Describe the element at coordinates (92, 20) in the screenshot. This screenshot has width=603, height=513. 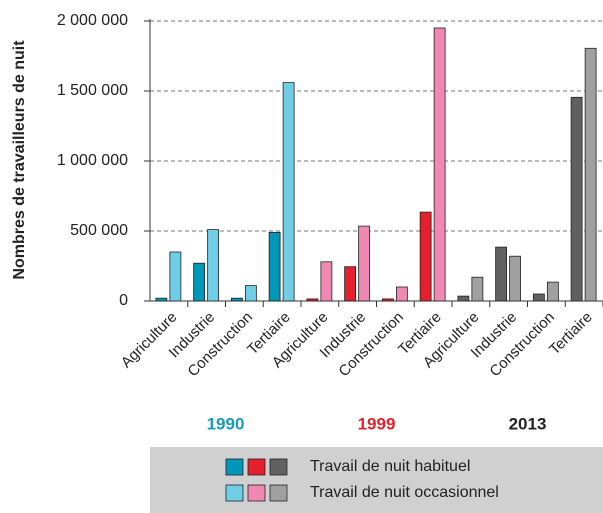
I see `y-tick-label: 2 000 000` at that location.